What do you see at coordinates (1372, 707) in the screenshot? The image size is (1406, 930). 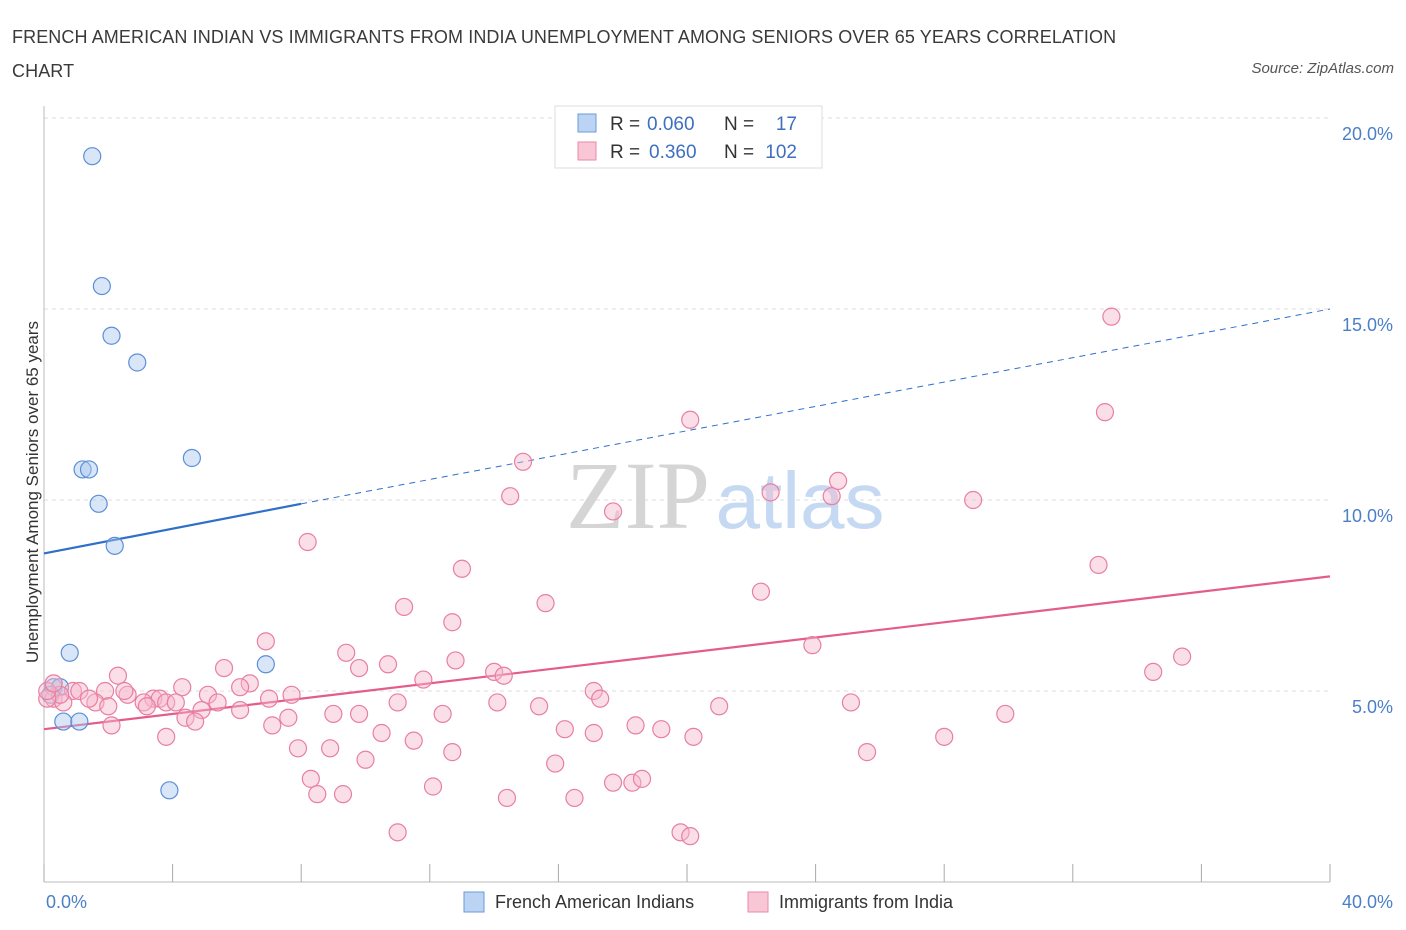 I see `y-tick-label: 5.0%` at bounding box center [1372, 707].